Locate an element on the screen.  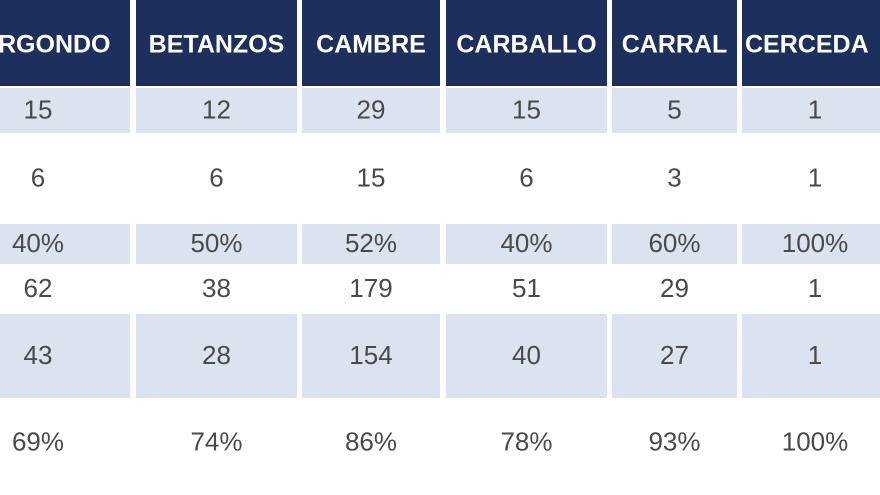
cell-value: 179 is located at coordinates (370, 288).